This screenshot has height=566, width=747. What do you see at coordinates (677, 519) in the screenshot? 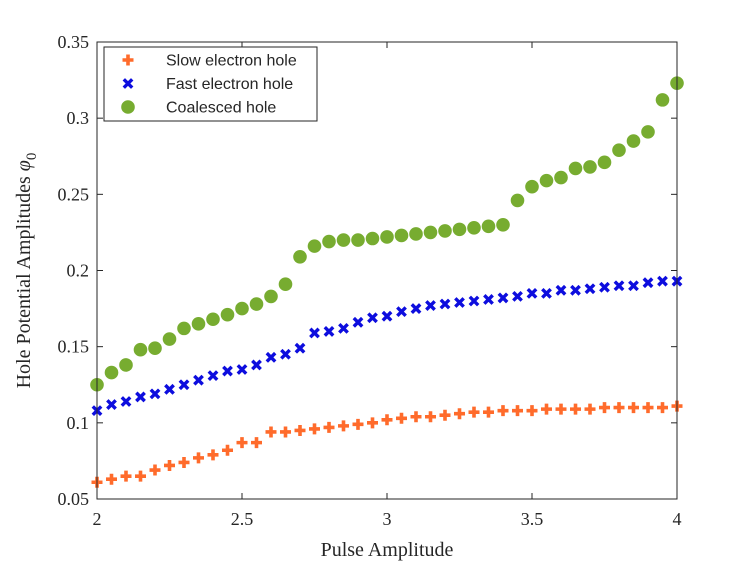
I see `x-tick-label: 4` at bounding box center [677, 519].